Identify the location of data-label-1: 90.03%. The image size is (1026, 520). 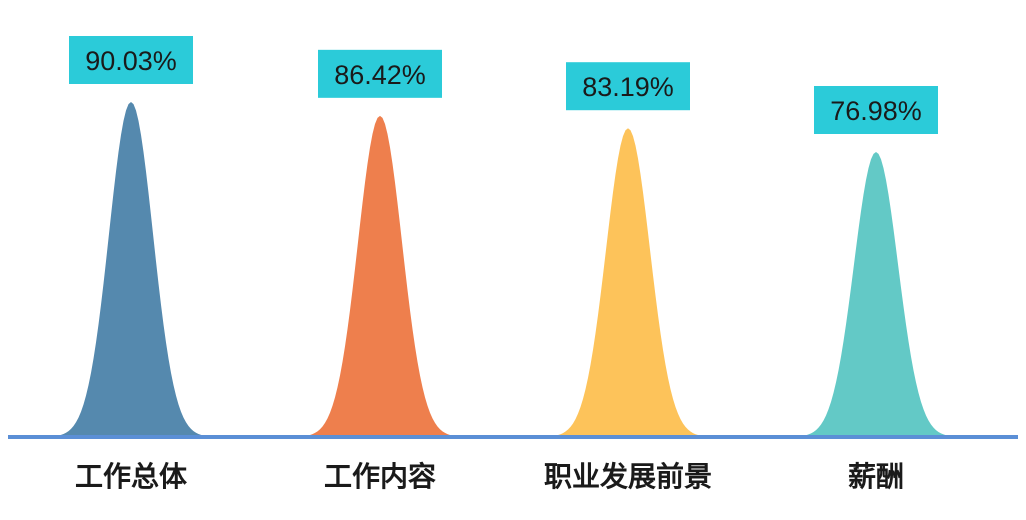
(131, 61).